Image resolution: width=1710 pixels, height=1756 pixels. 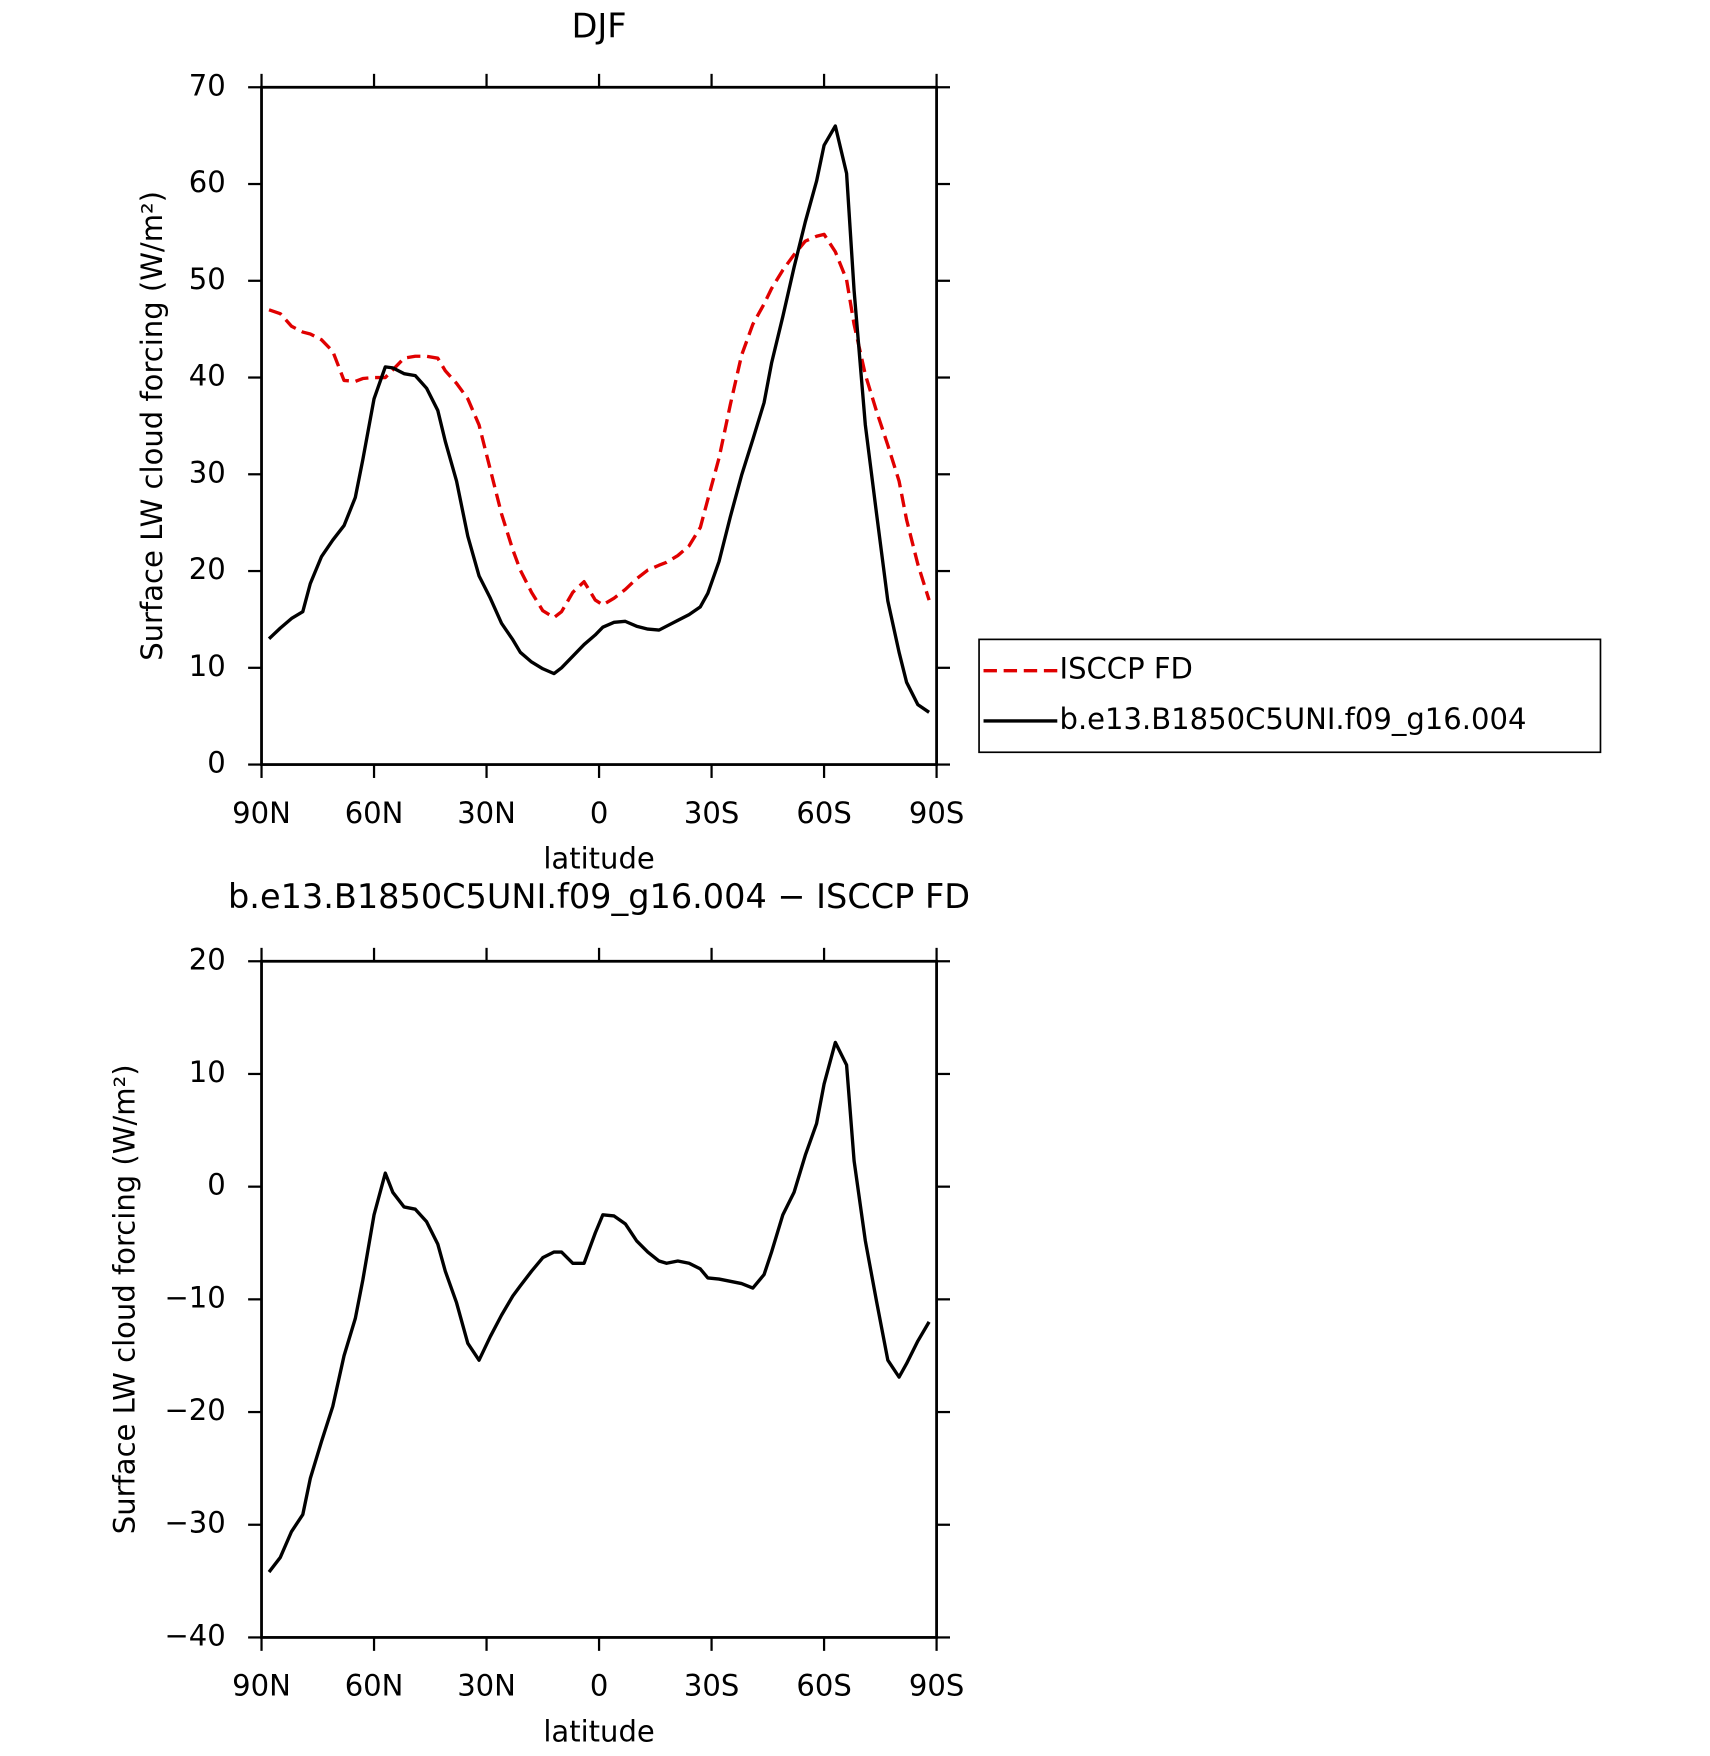 What do you see at coordinates (599, 26) in the screenshot?
I see `chart-title: DJF` at bounding box center [599, 26].